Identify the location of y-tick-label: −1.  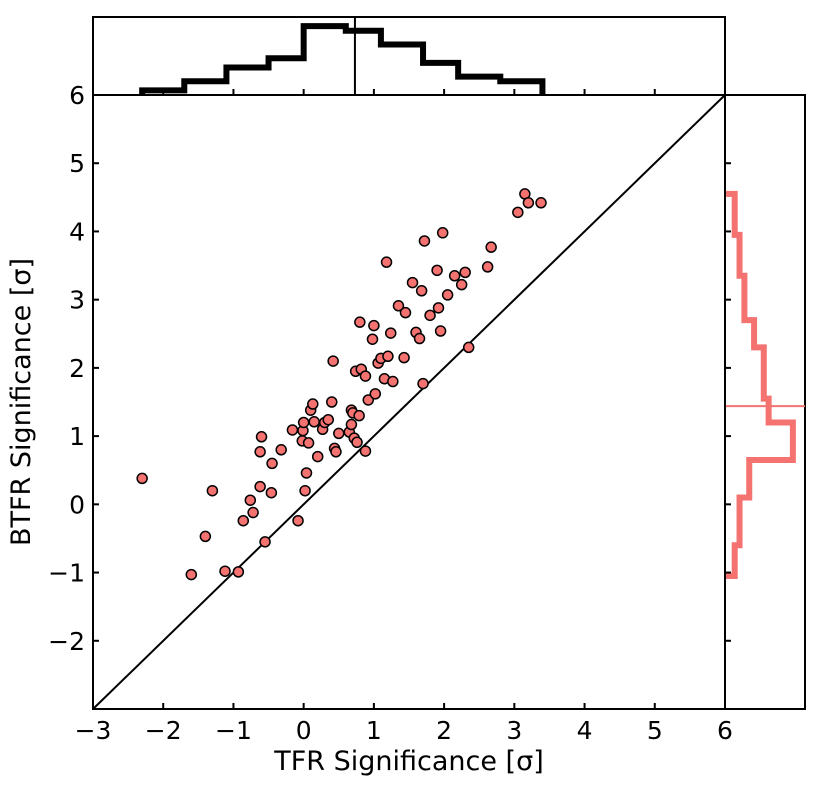
(66, 573).